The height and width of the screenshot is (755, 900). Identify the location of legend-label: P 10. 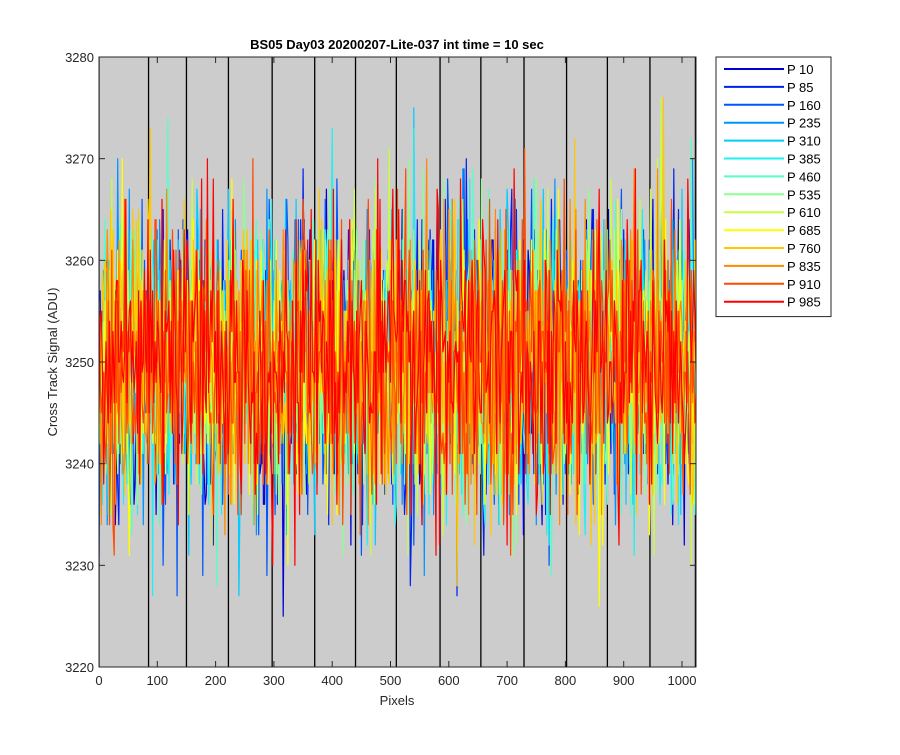
(800, 69).